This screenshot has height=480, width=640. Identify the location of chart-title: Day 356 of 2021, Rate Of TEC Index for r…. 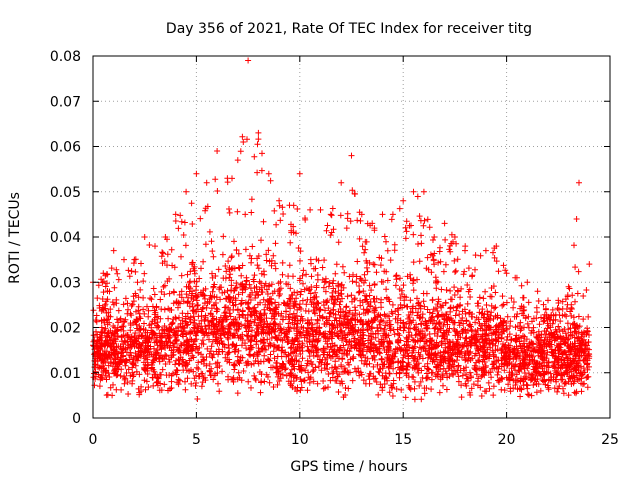
(349, 29).